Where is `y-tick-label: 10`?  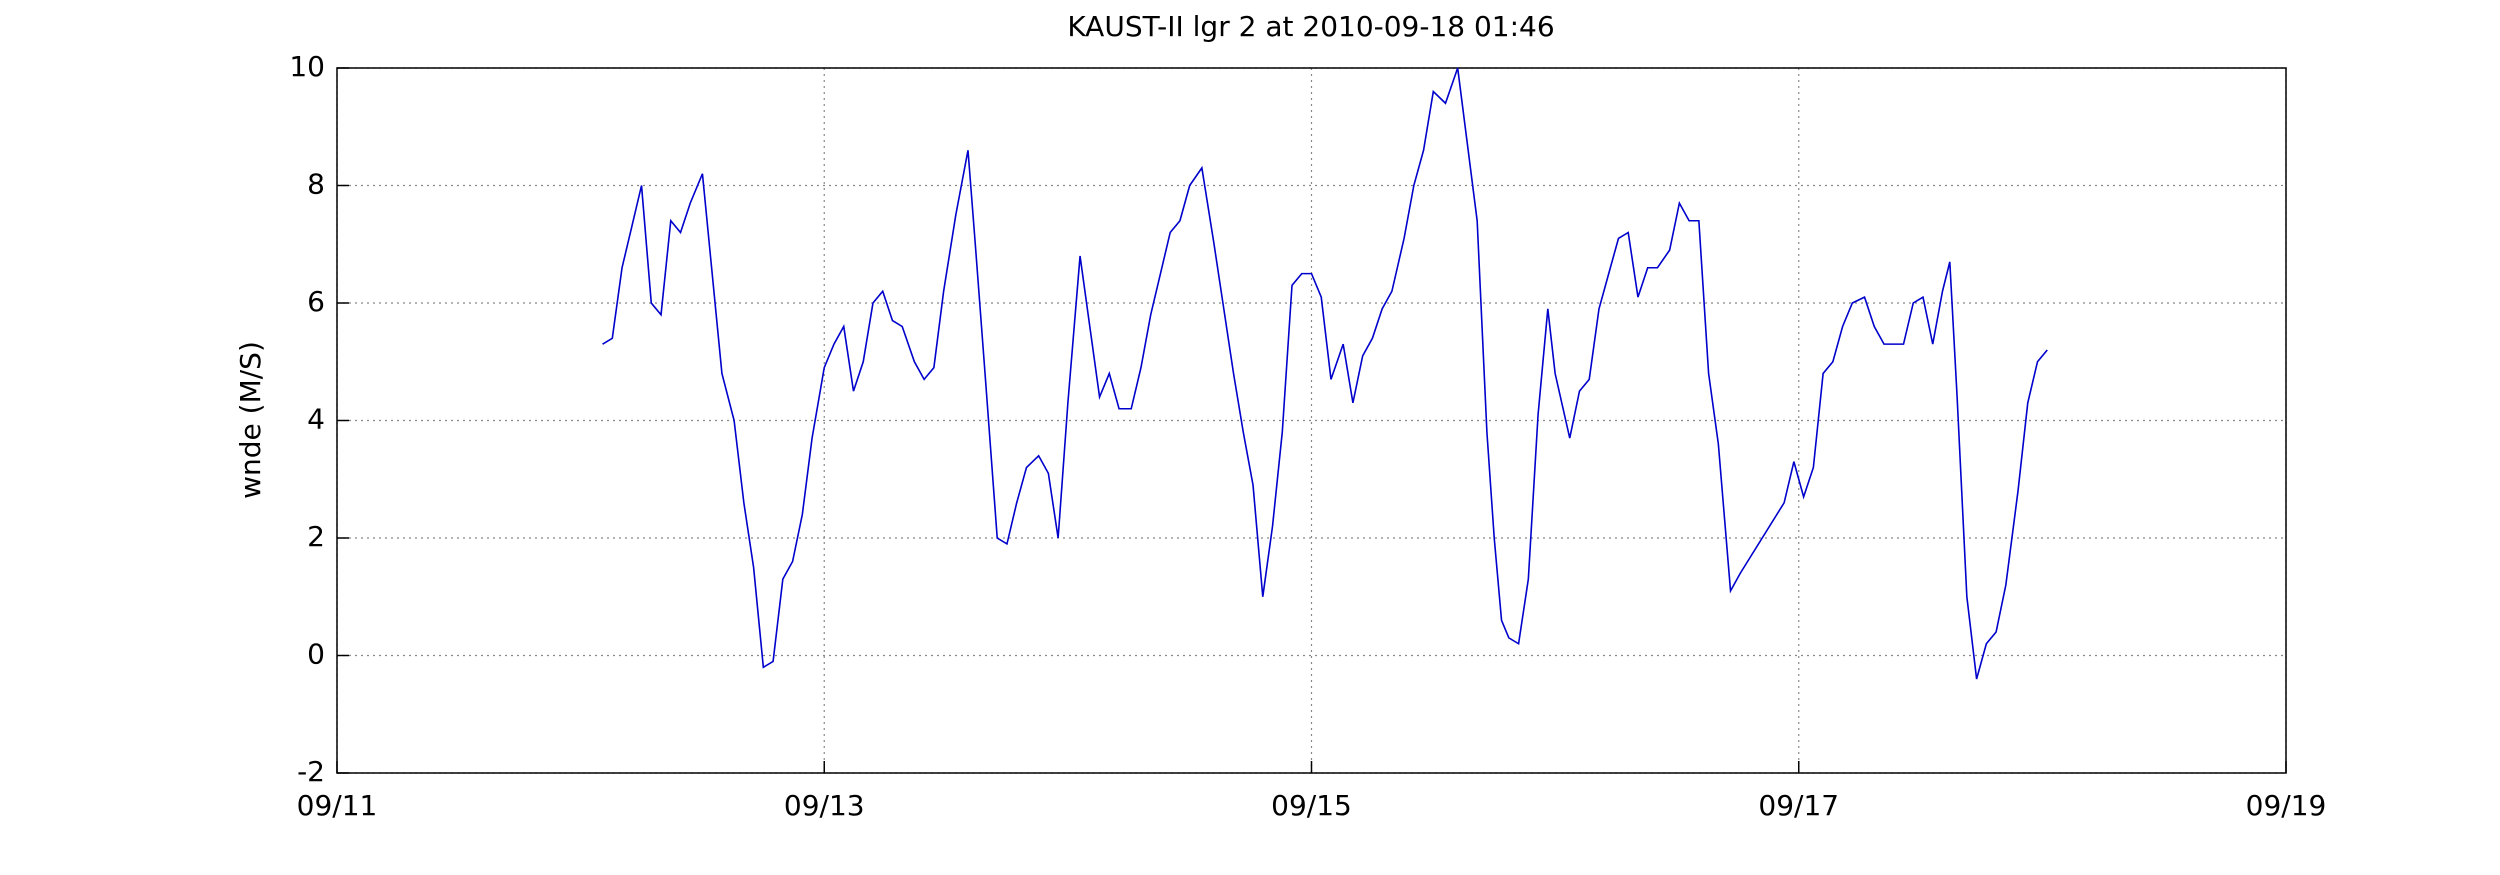 y-tick-label: 10 is located at coordinates (307, 66).